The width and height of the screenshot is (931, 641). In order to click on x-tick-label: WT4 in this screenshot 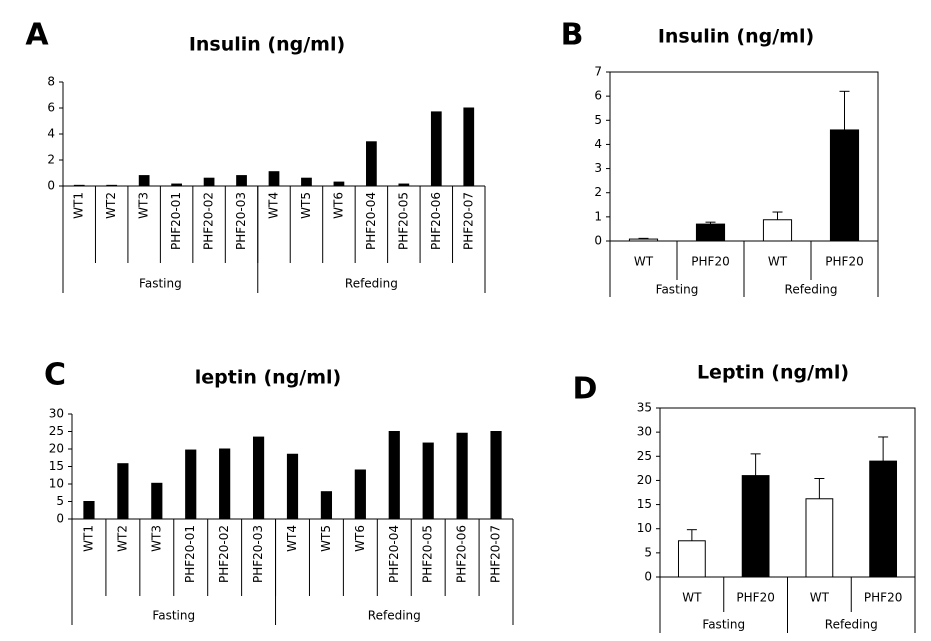, I will do `click(292, 538)`.